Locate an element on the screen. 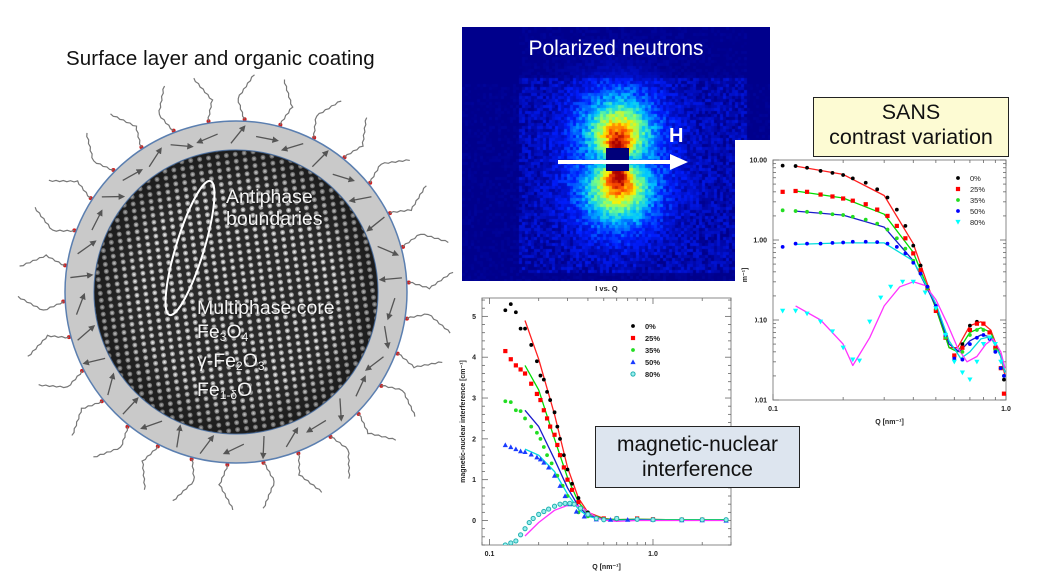  svg-text: 10.00 is located at coordinates (758, 161).